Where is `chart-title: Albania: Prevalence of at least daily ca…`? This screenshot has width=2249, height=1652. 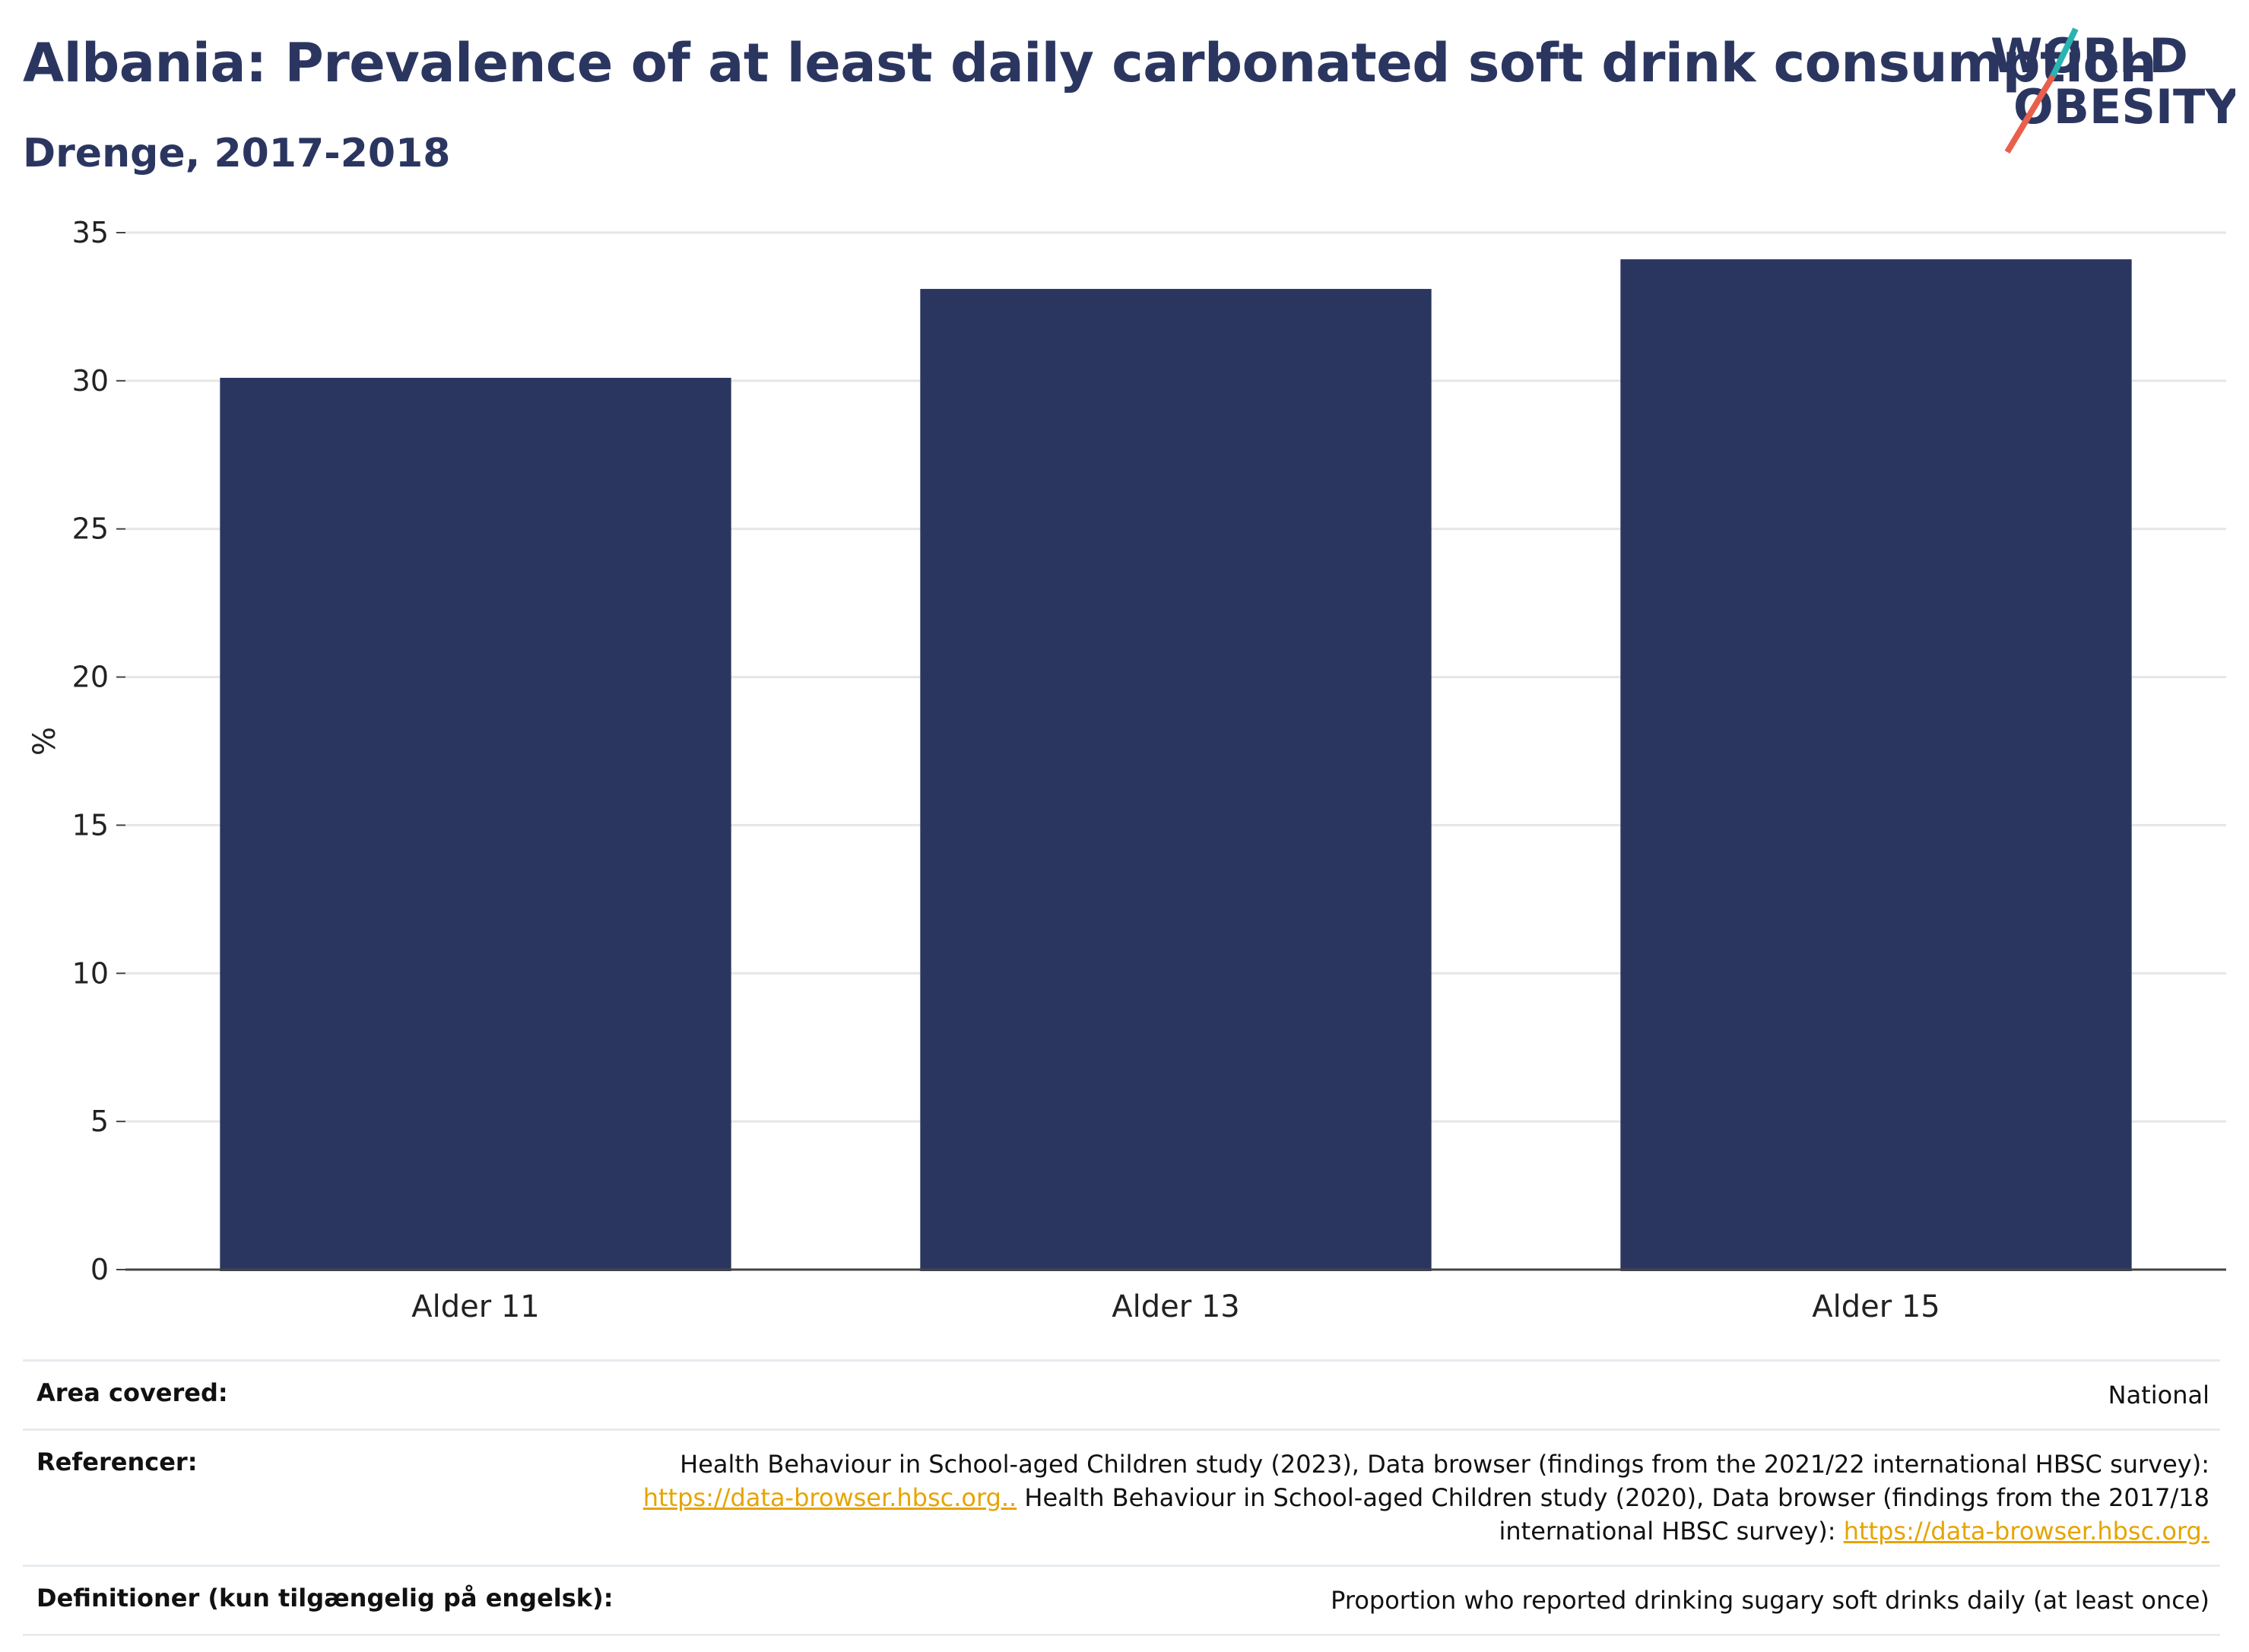
chart-title: Albania: Prevalence of at least daily ca… is located at coordinates (1090, 63).